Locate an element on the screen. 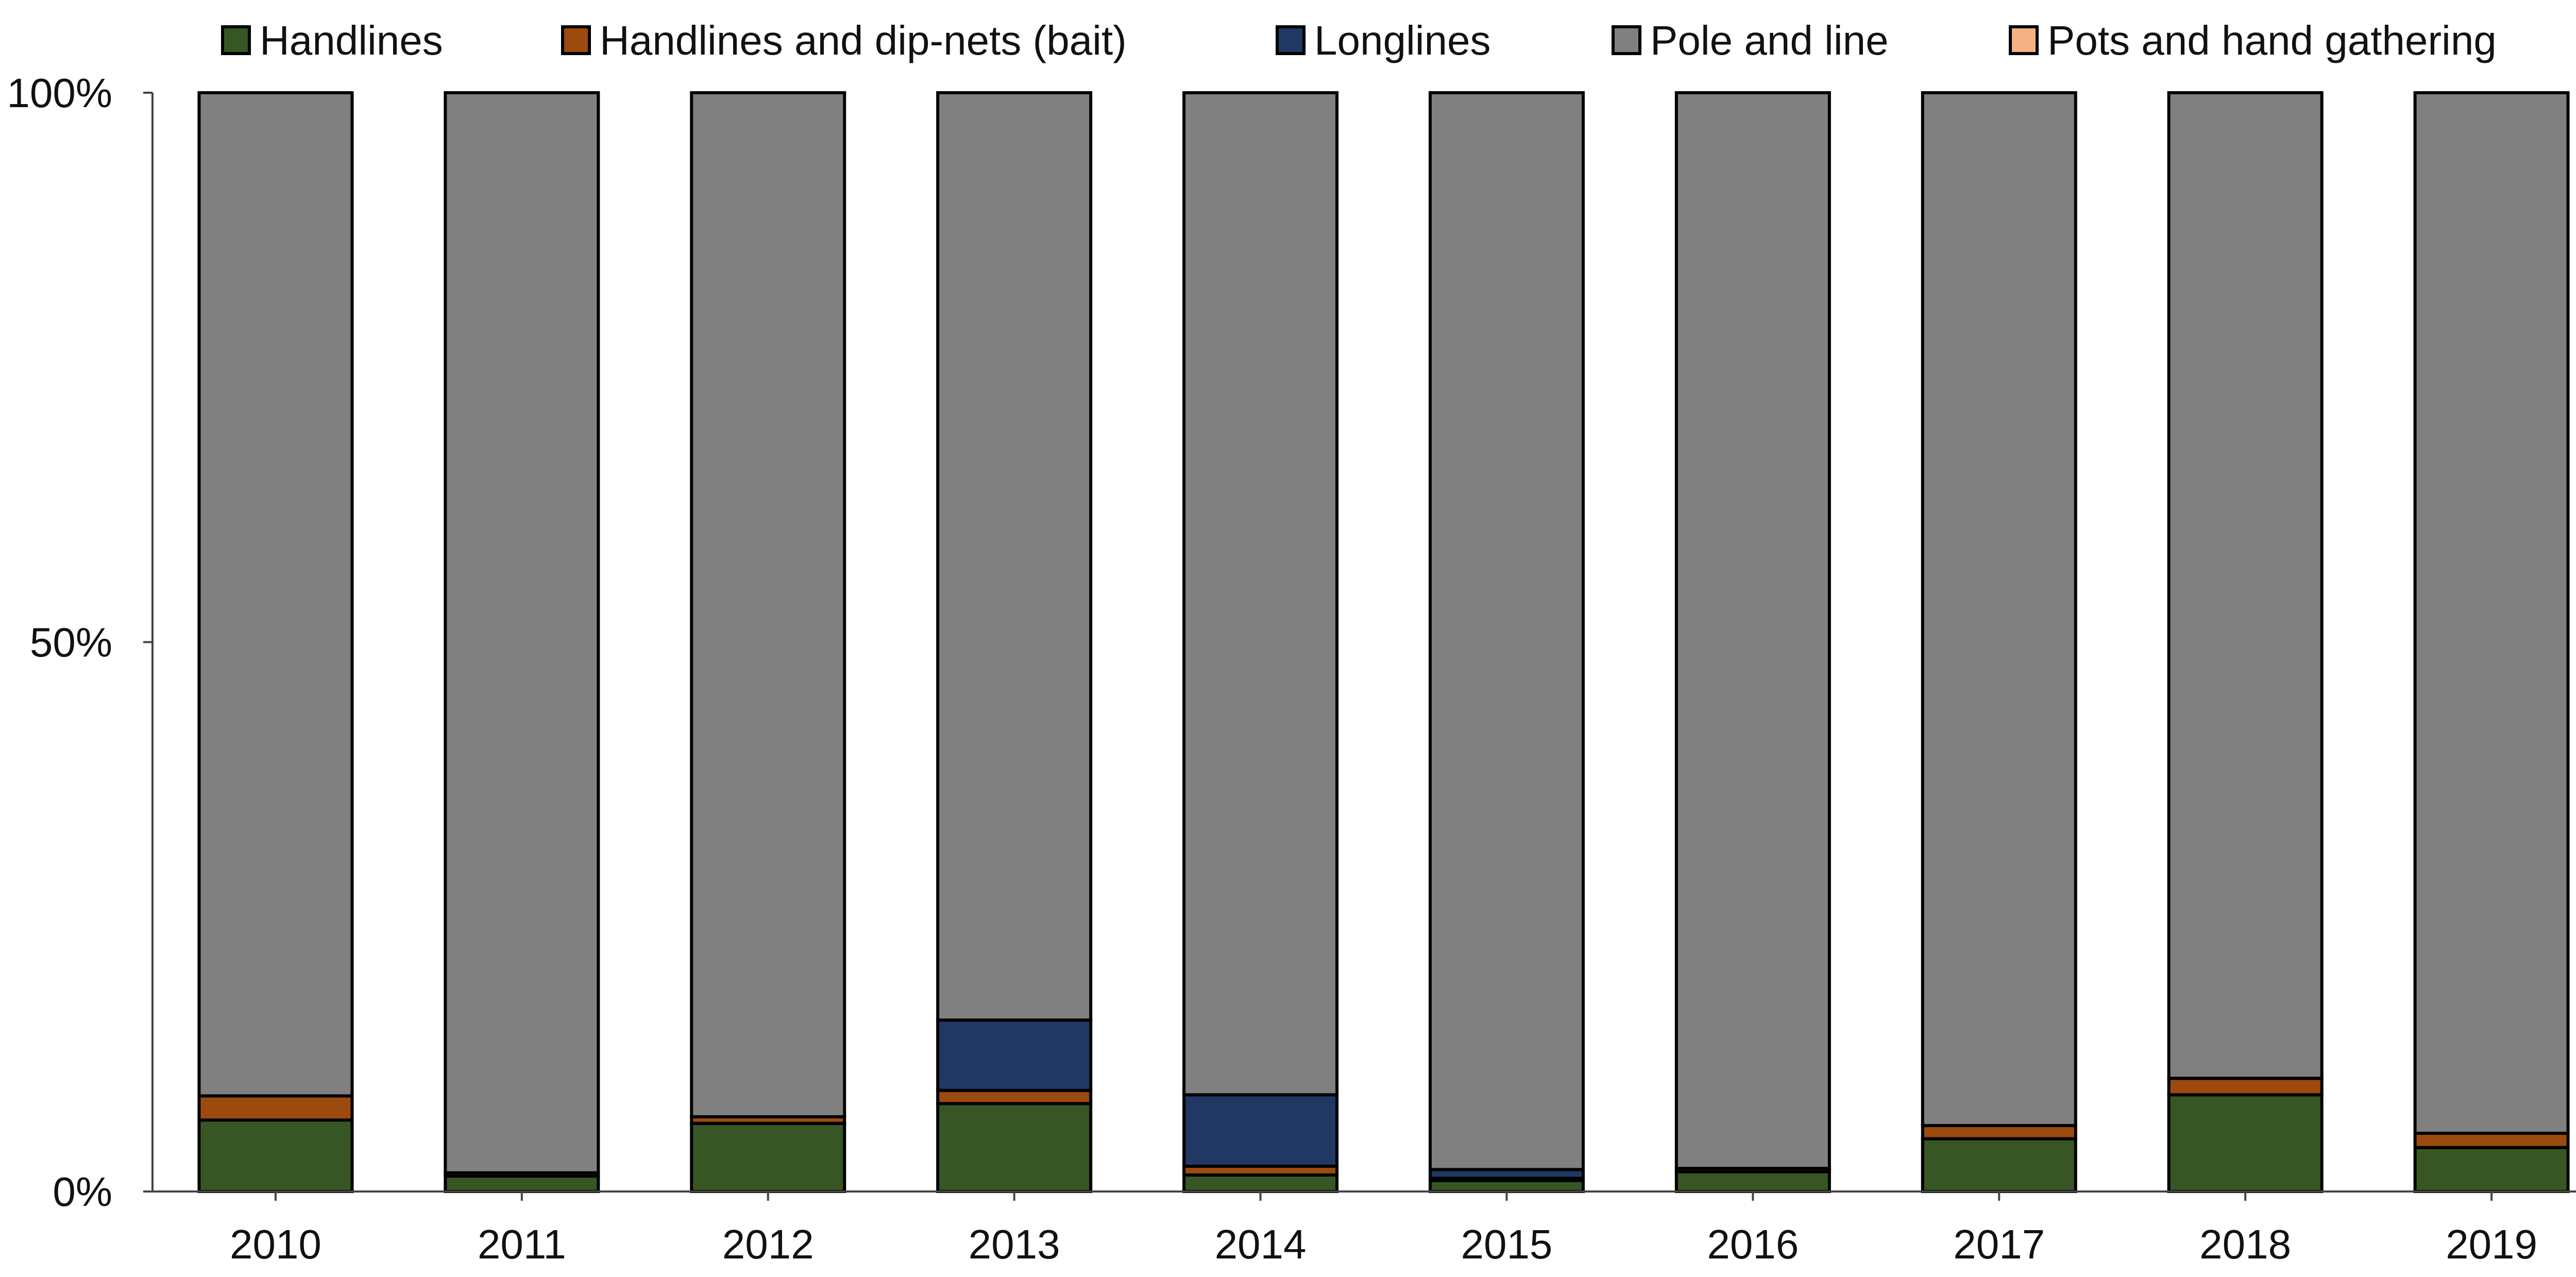 The height and width of the screenshot is (1277, 2576). bar-segment-pole-and-line-2019 is located at coordinates (2491, 613).